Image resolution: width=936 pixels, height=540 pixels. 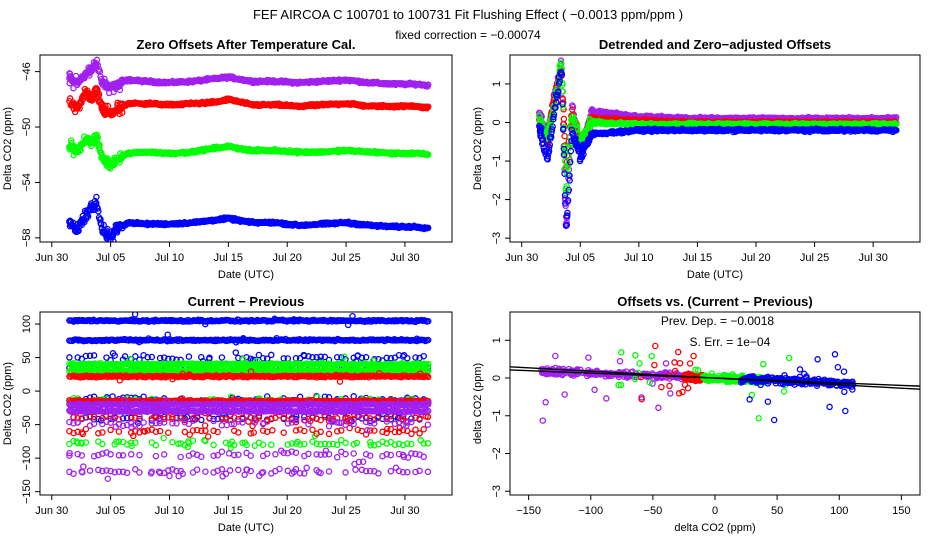 What do you see at coordinates (27, 491) in the screenshot?
I see `y-tick-label: −150` at bounding box center [27, 491].